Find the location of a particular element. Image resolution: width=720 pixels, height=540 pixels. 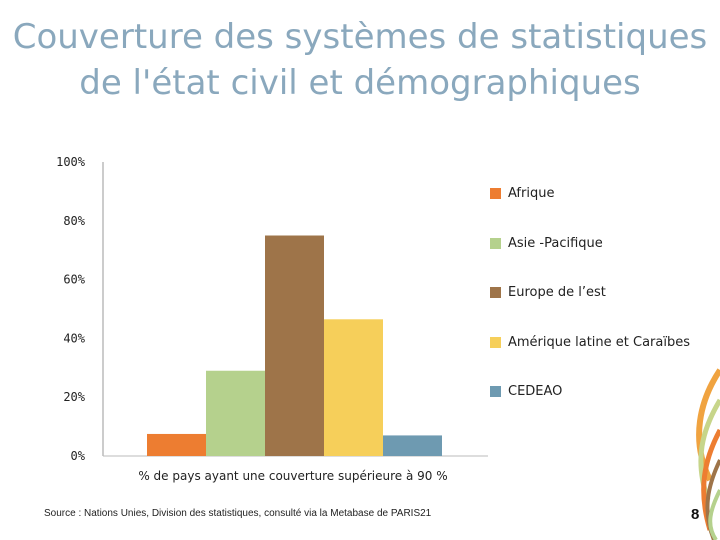

legend-item: Afrique is located at coordinates (522, 193).